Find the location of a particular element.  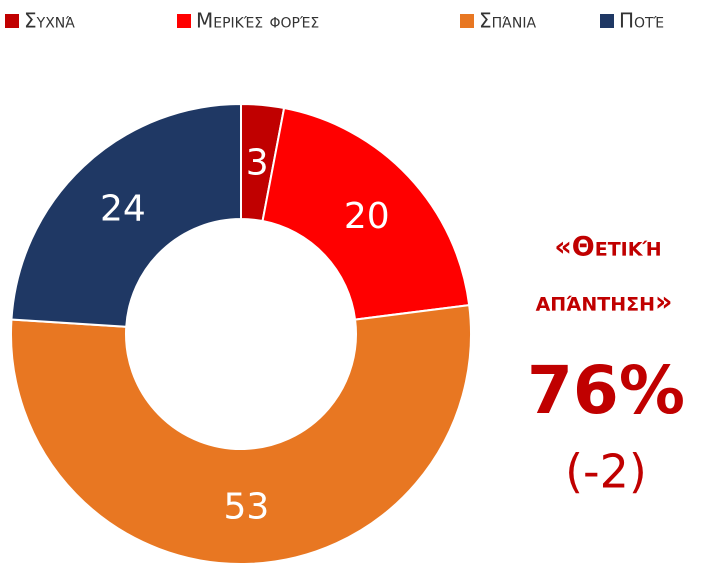

slice-label: 20 is located at coordinates (367, 216).